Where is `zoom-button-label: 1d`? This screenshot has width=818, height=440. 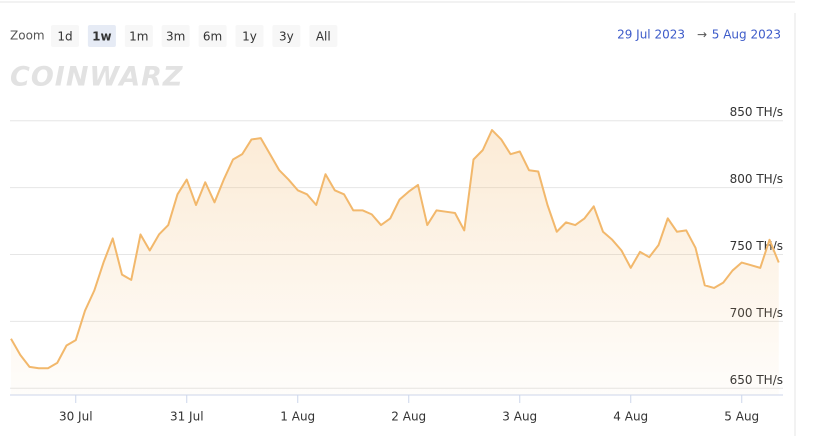
zoom-button-label: 1d is located at coordinates (64, 37).